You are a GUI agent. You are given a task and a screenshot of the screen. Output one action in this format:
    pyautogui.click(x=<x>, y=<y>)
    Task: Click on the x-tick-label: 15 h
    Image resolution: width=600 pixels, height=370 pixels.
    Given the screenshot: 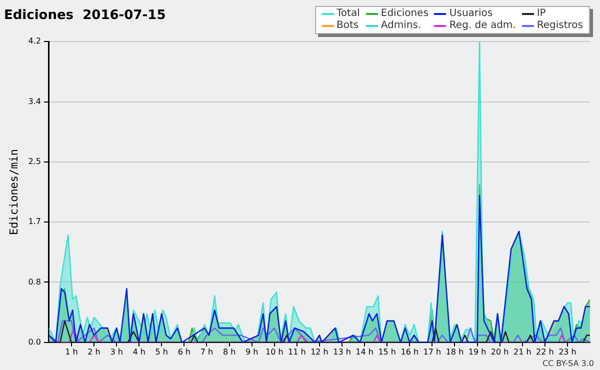 What is the action you would take?
    pyautogui.click(x=387, y=351)
    